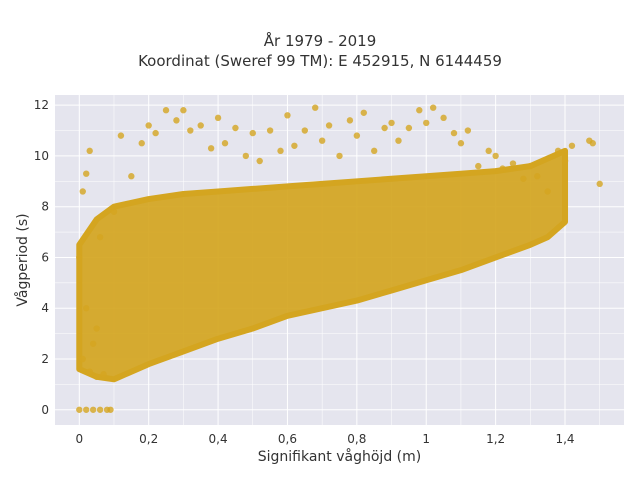 This screenshot has height=480, width=640. What do you see at coordinates (495, 439) in the screenshot?
I see `x-tick-label: 1,2` at bounding box center [495, 439].